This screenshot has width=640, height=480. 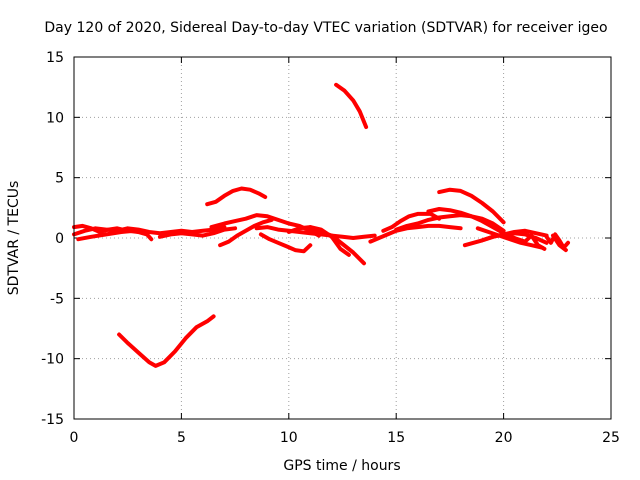 What do you see at coordinates (289, 438) in the screenshot?
I see `x-tick-label: 10` at bounding box center [289, 438].